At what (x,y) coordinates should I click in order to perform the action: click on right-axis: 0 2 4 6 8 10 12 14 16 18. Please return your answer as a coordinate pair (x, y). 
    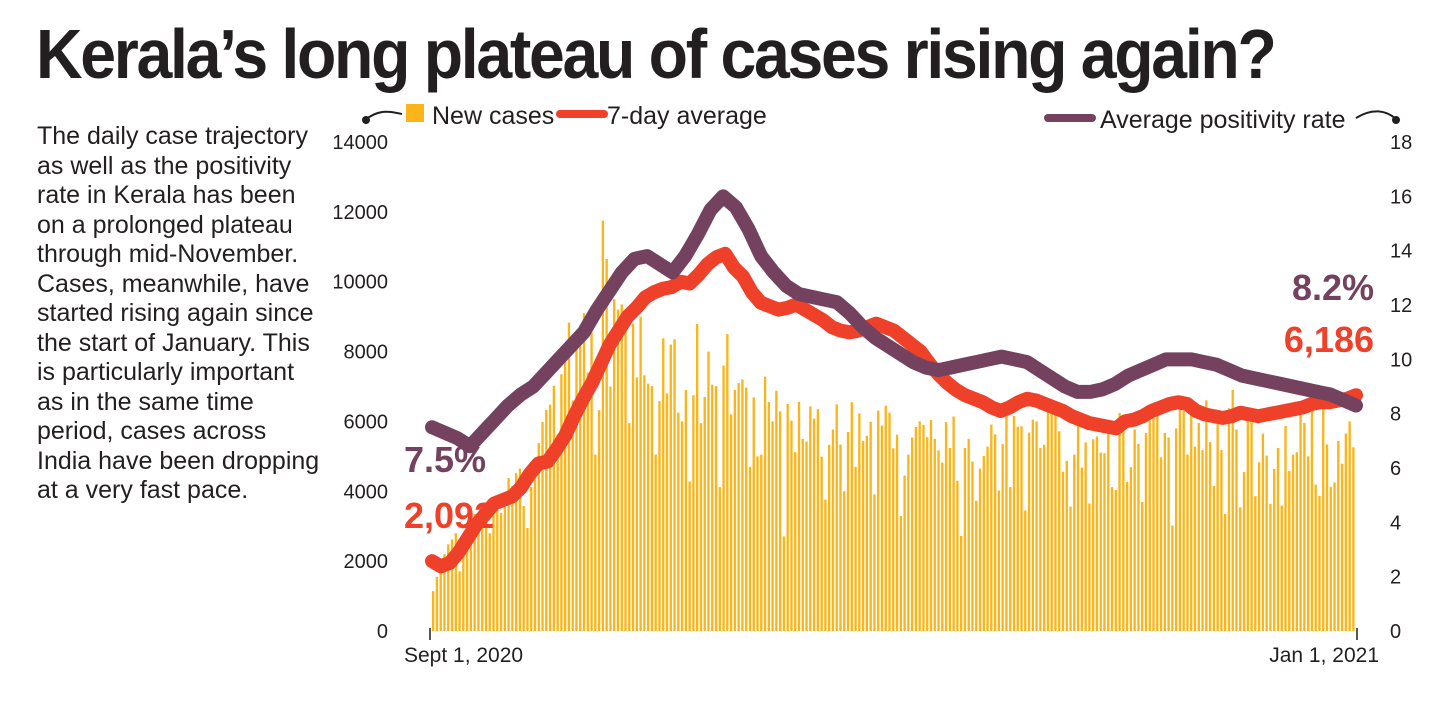
    Looking at the image, I should click on (1401, 387).